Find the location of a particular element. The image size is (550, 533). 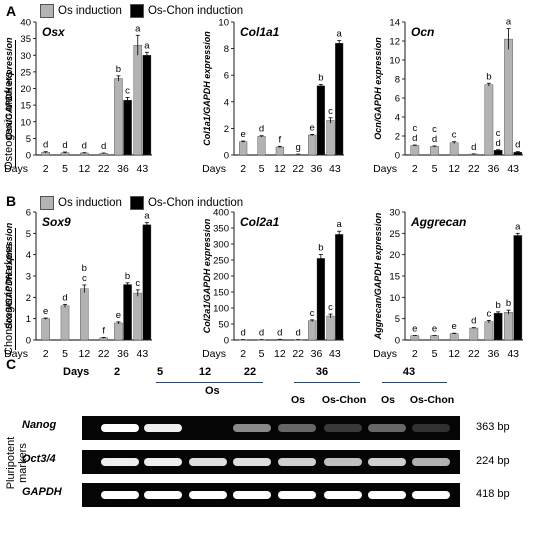

gene-title: Osx is located at coordinates (54, 32).